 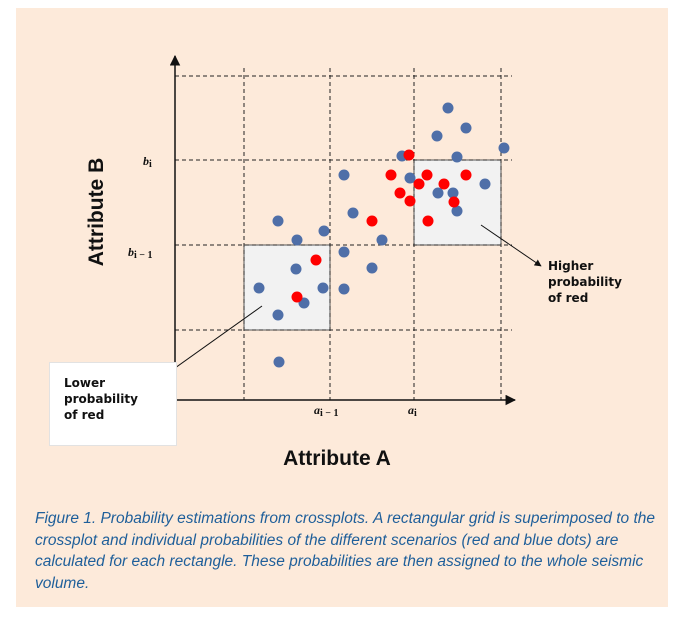 I want to click on lower-probability-note-box: Lower probability of red, so click(x=113, y=404).